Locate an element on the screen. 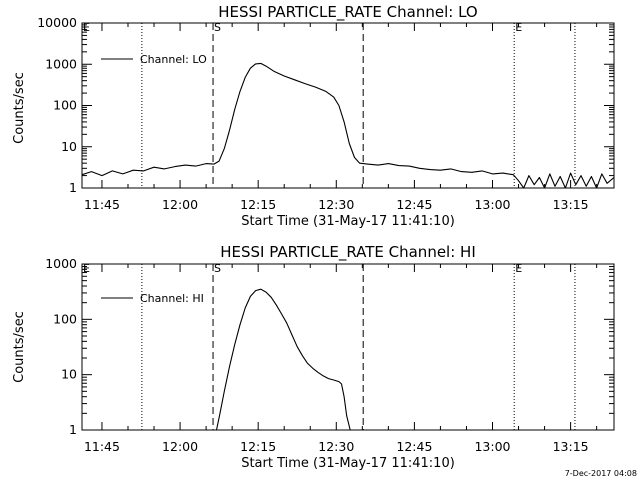 Image resolution: width=640 pixels, height=480 pixels. y-tick-label-lo: 10 is located at coordinates (69, 146).